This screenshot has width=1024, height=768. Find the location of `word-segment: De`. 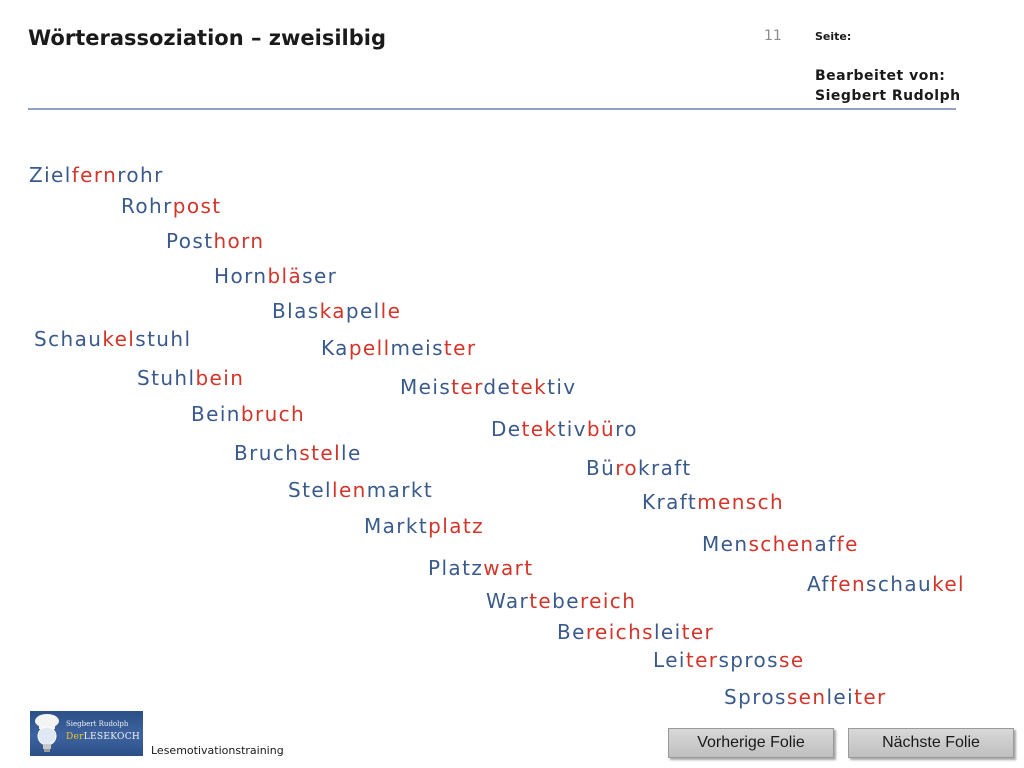

word-segment: De is located at coordinates (506, 429).